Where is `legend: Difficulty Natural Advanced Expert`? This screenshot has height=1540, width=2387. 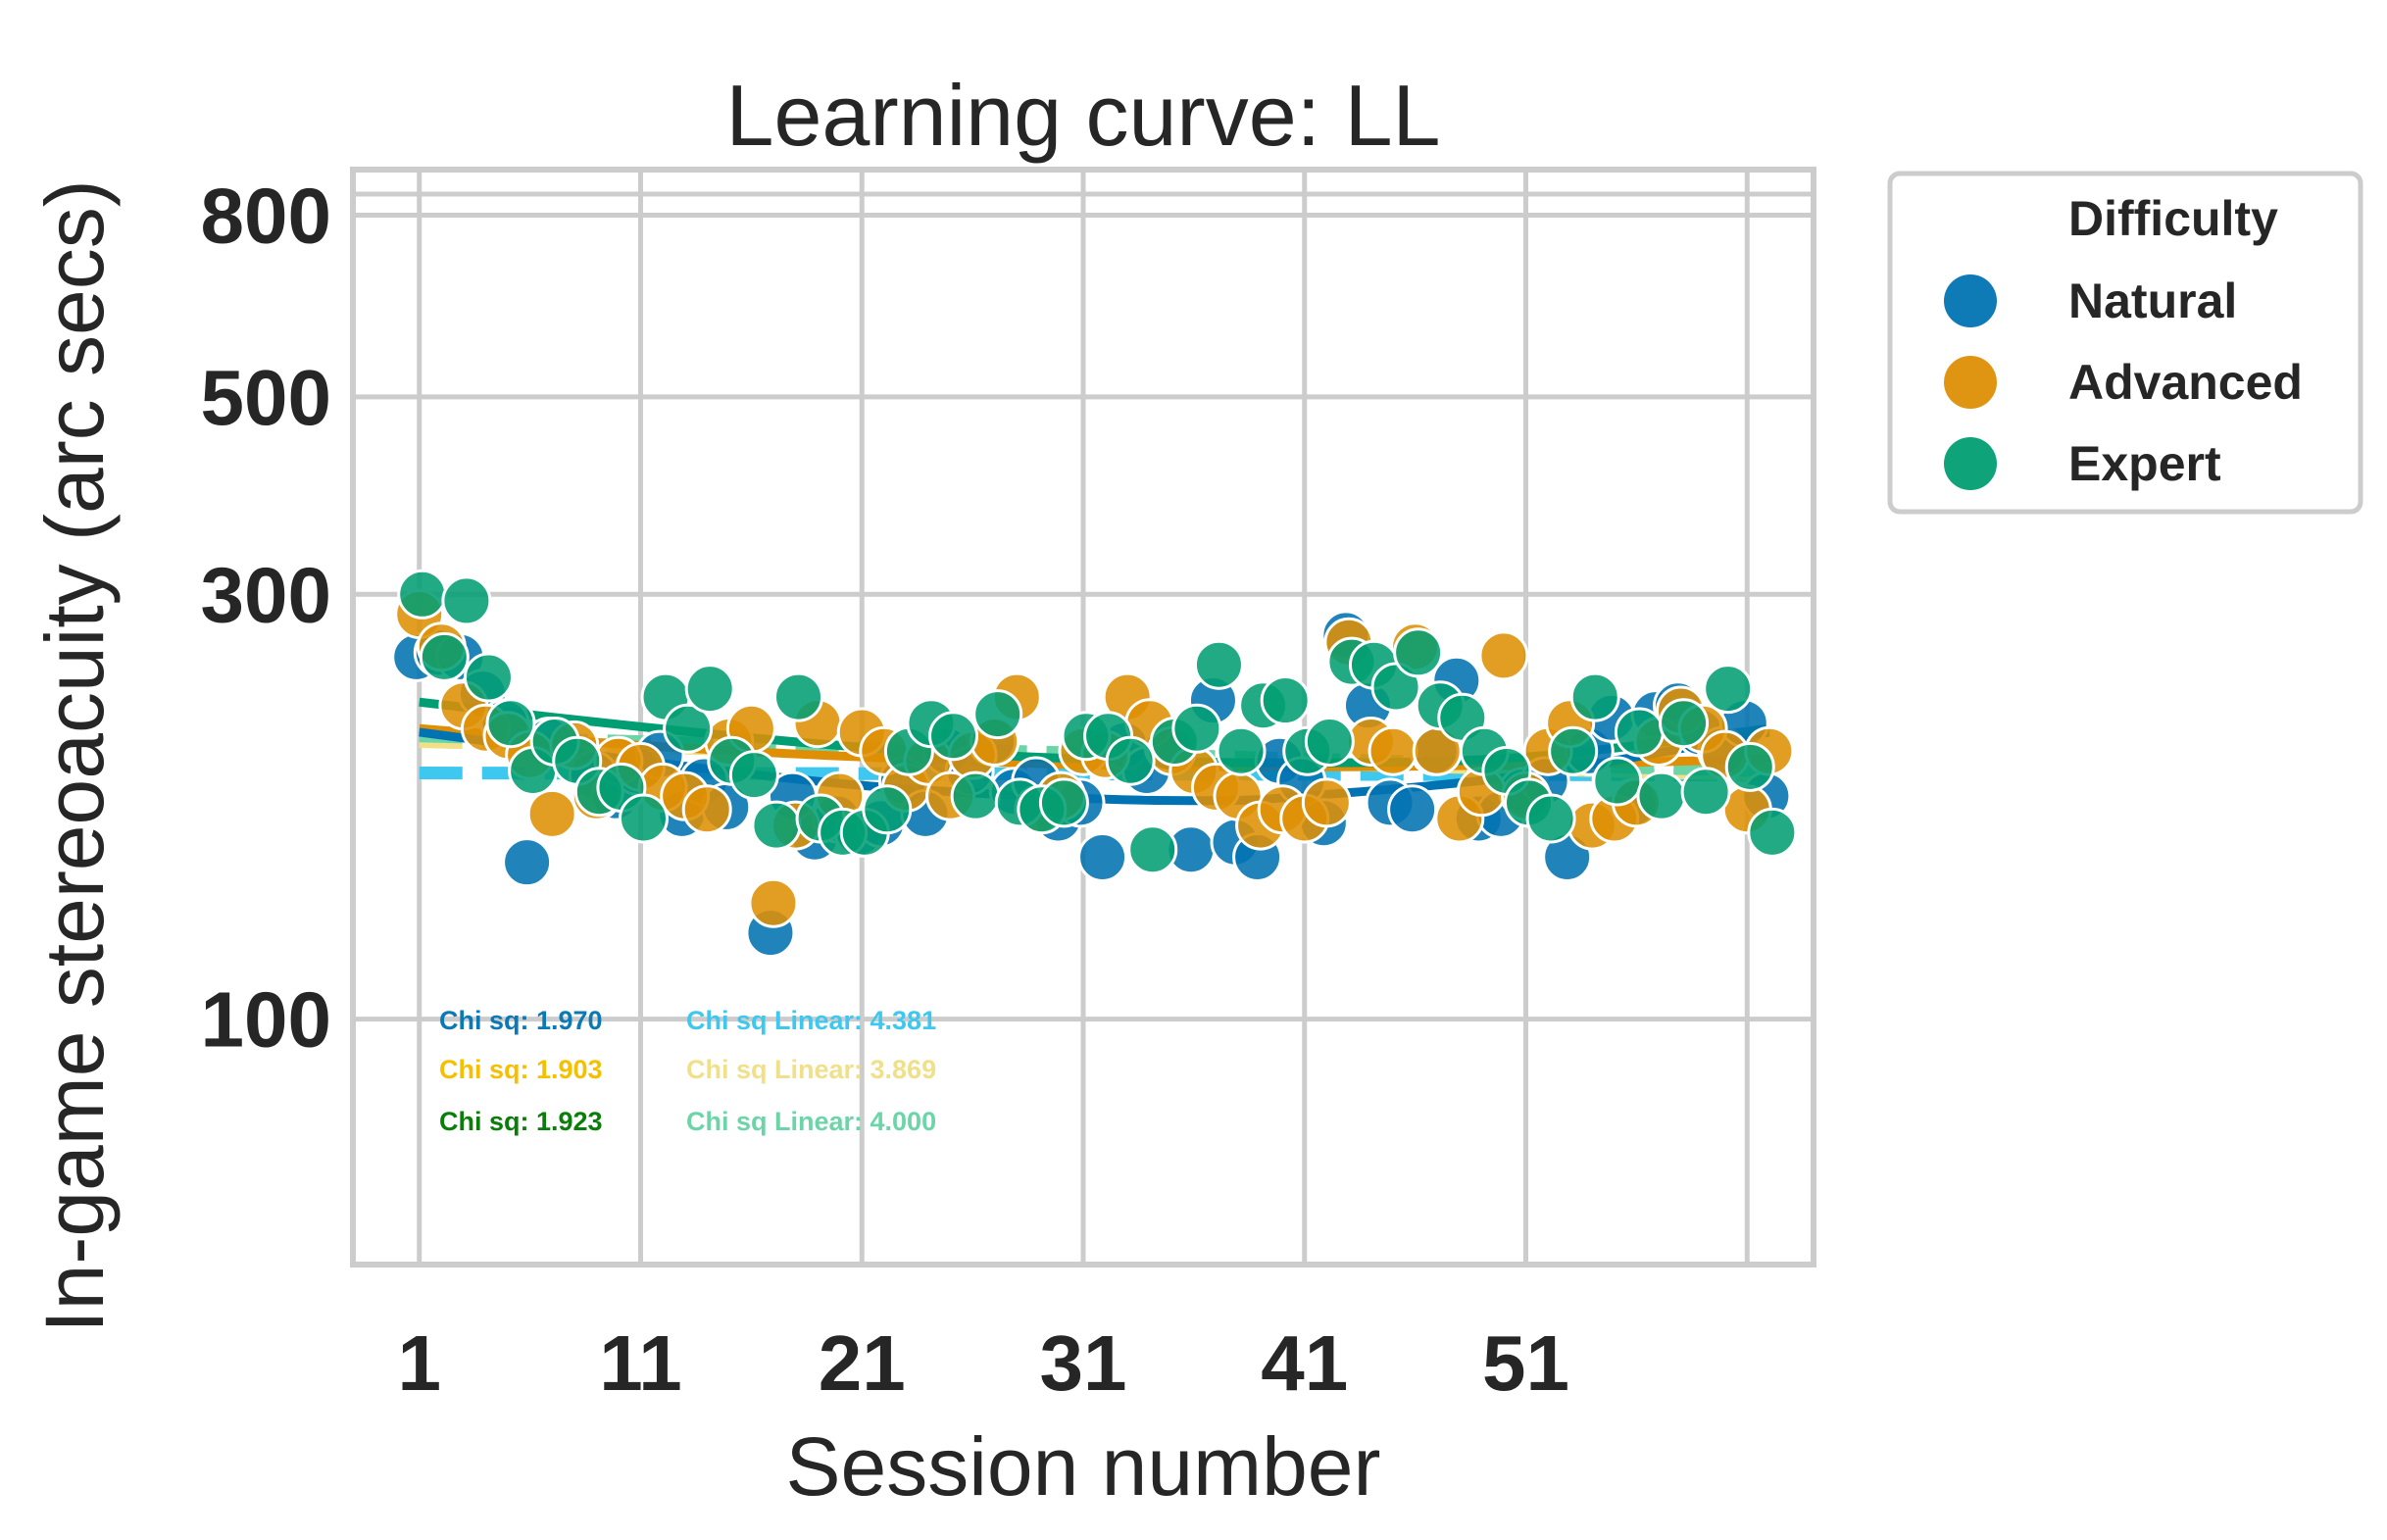
legend: Difficulty Natural Advanced Expert is located at coordinates (2125, 343).